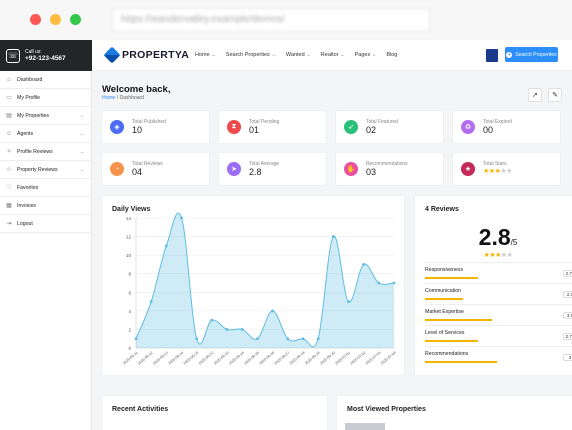 This screenshot has height=430, width=572. Describe the element at coordinates (329, 55) in the screenshot. I see `menu-item-label: Realtor` at that location.